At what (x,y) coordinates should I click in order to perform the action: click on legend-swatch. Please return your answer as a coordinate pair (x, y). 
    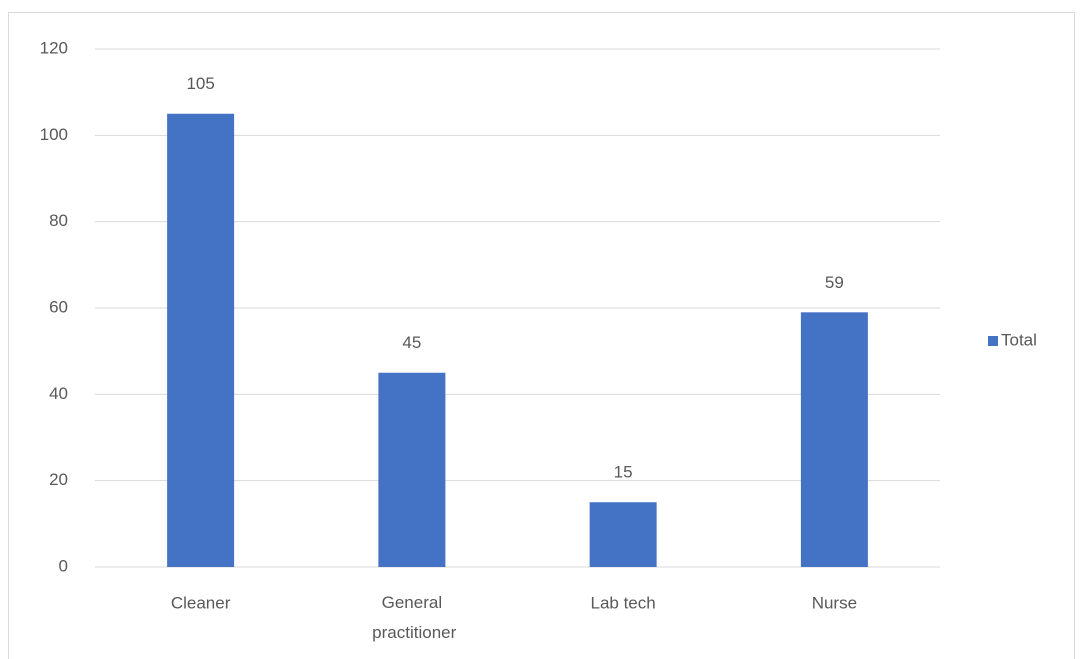
    Looking at the image, I should click on (993, 341).